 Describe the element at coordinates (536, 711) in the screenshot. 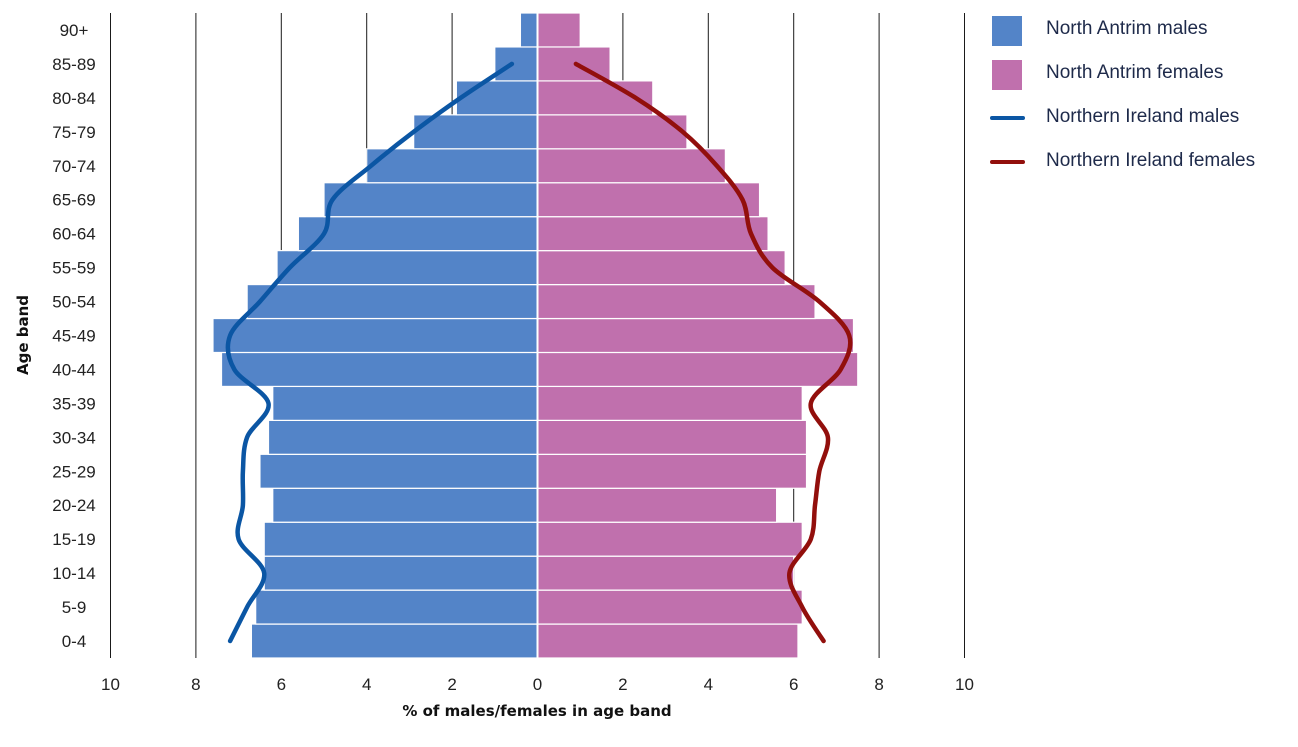

I see `x-axis-title: % of males/females in age band` at that location.